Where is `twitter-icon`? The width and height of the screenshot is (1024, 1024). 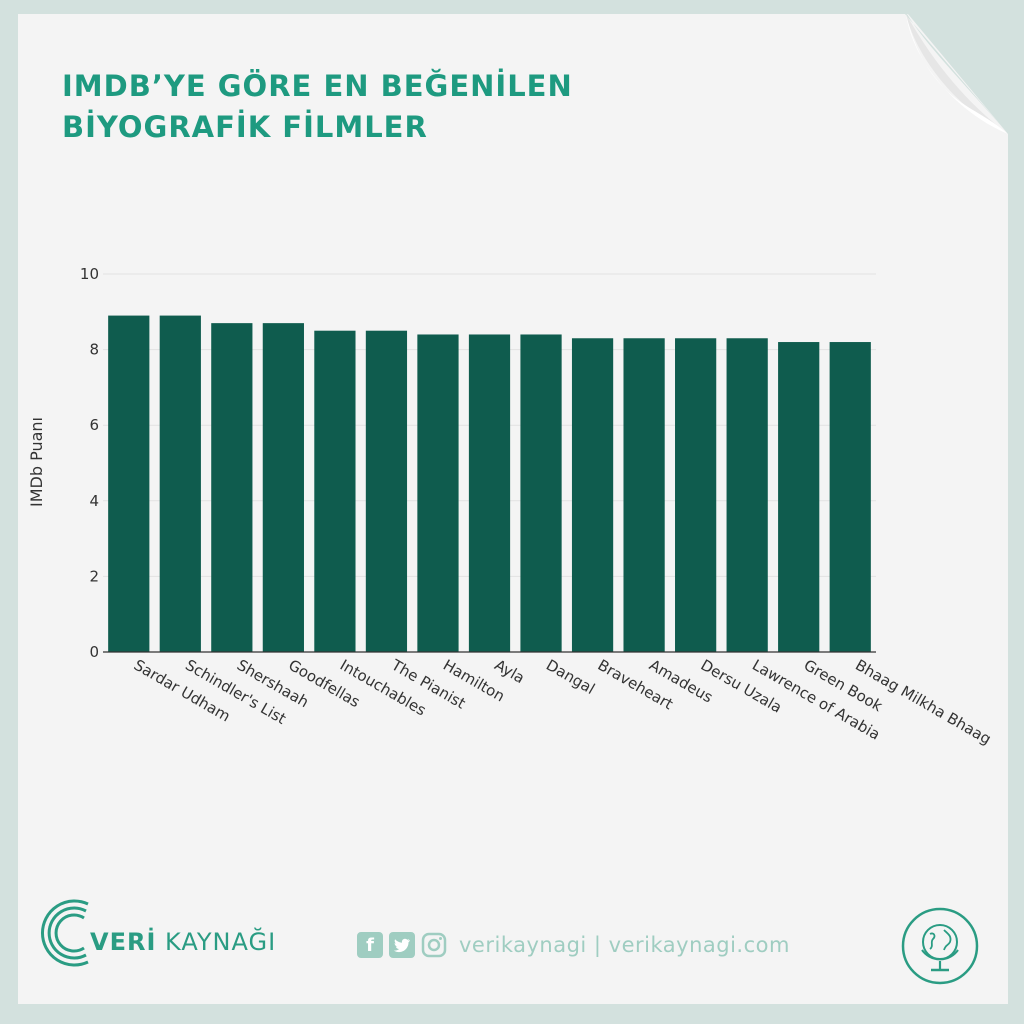
twitter-icon is located at coordinates (402, 945).